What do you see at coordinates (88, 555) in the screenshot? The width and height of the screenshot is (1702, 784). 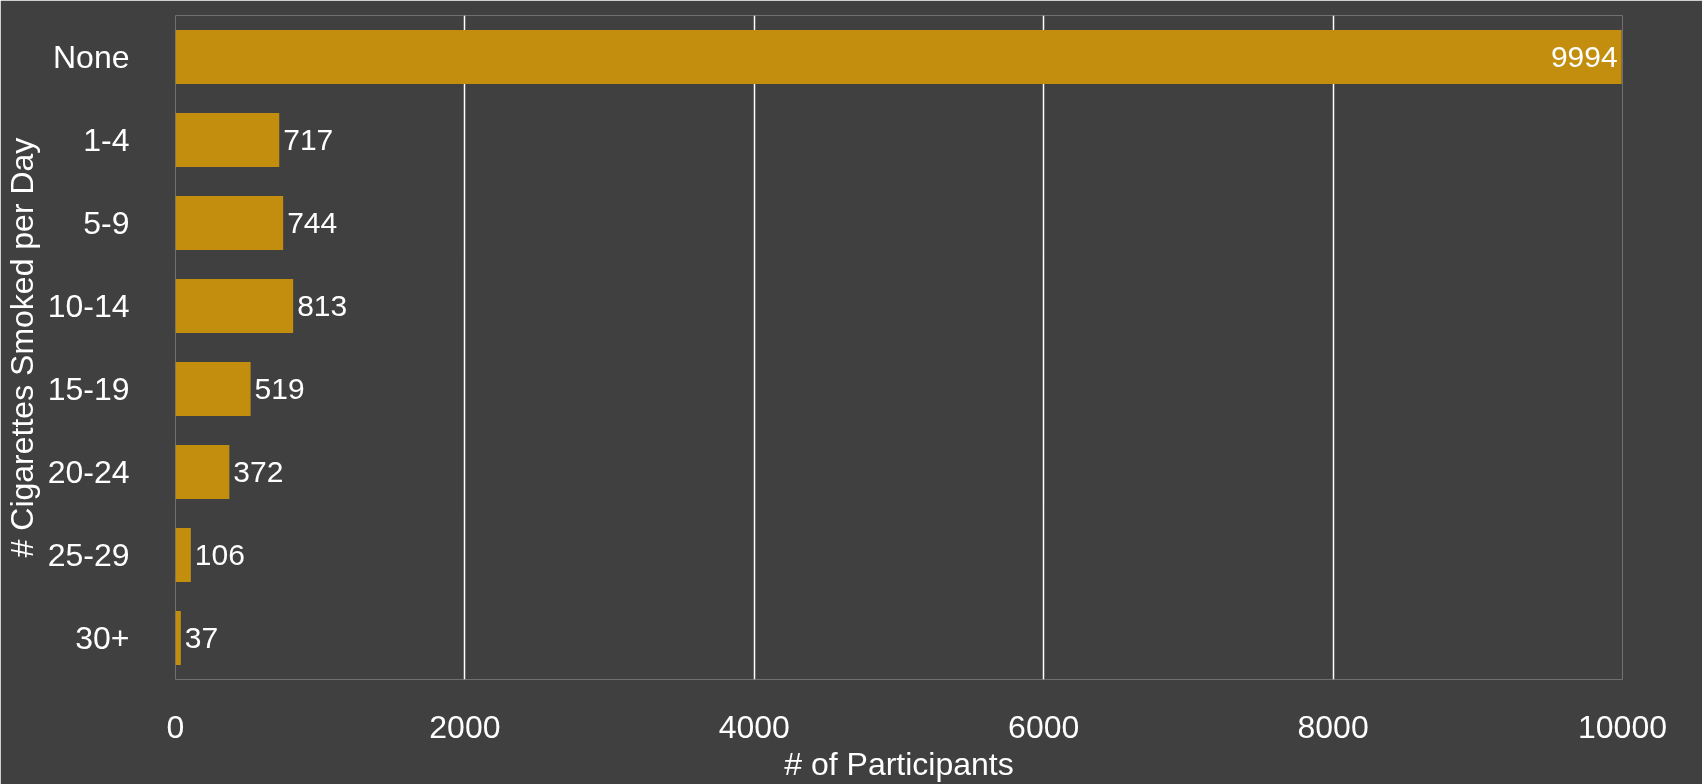 I see `y-tick-label: 25-29` at bounding box center [88, 555].